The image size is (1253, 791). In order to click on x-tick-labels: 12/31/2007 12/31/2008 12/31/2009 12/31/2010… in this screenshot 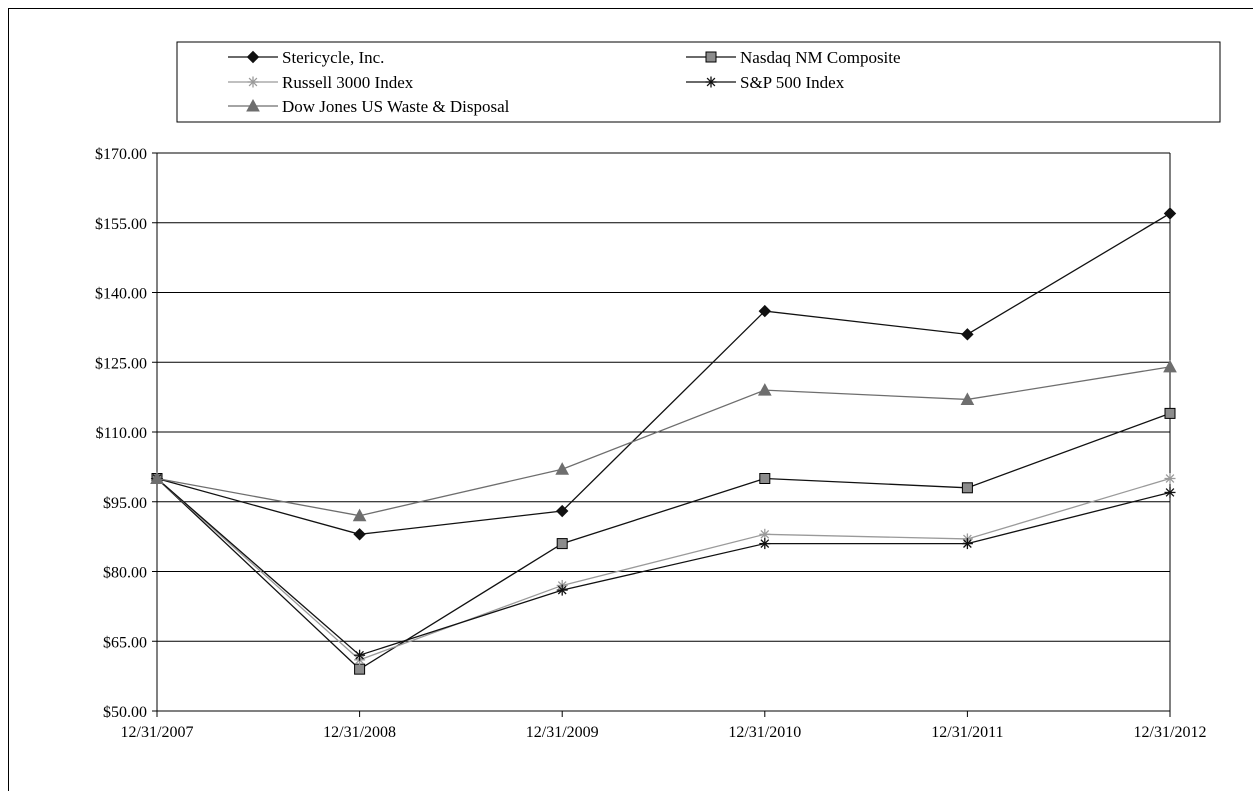, I will do `click(664, 732)`.